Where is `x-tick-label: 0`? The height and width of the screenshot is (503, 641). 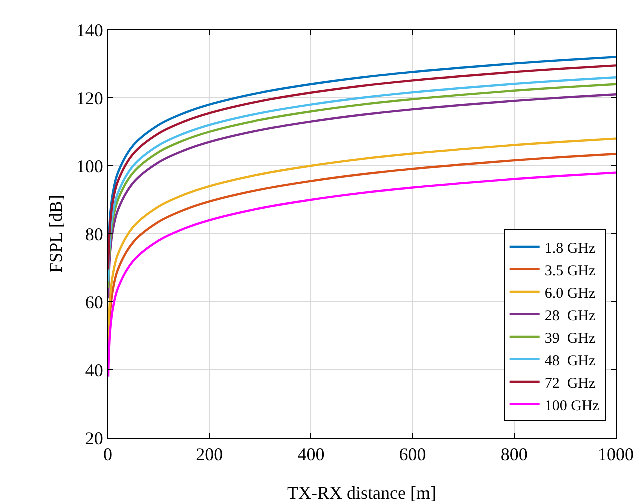 x-tick-label: 0 is located at coordinates (108, 454).